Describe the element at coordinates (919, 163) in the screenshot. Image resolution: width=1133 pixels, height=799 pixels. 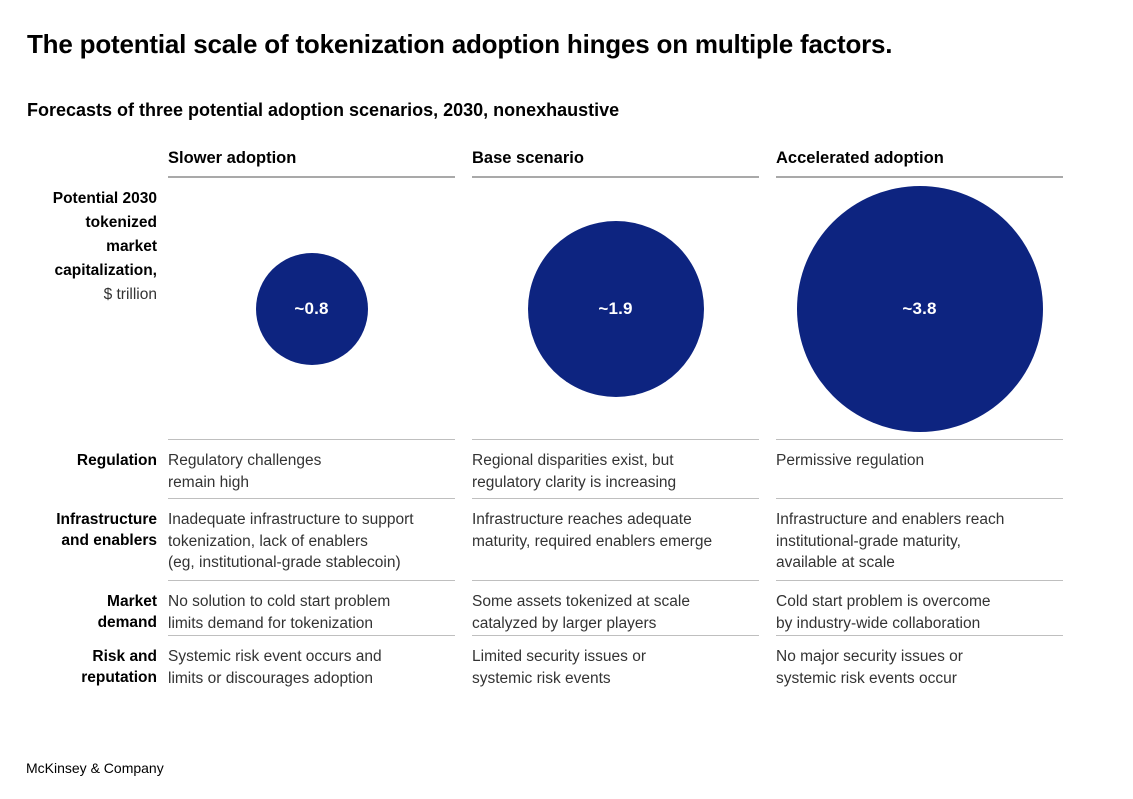
I see `column-header-accelerated-adoption: Accelerated adoption` at that location.